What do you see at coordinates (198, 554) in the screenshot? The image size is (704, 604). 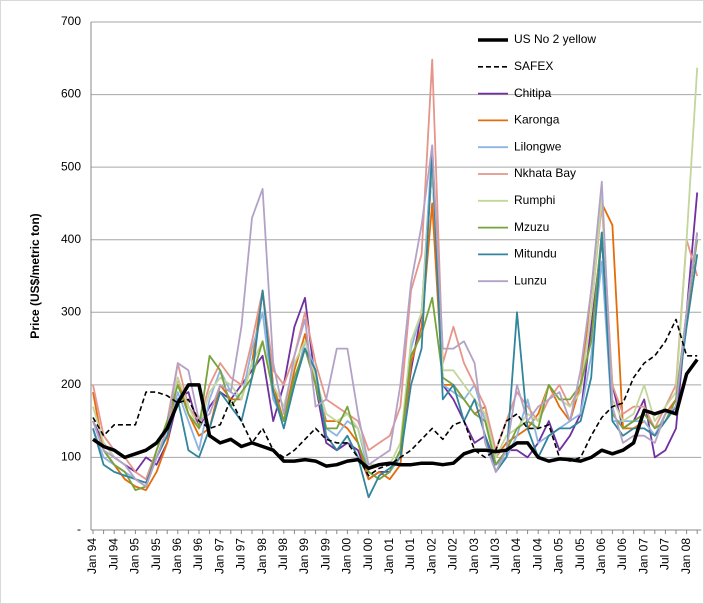 I see `x-tick-label: Jul 96` at bounding box center [198, 554].